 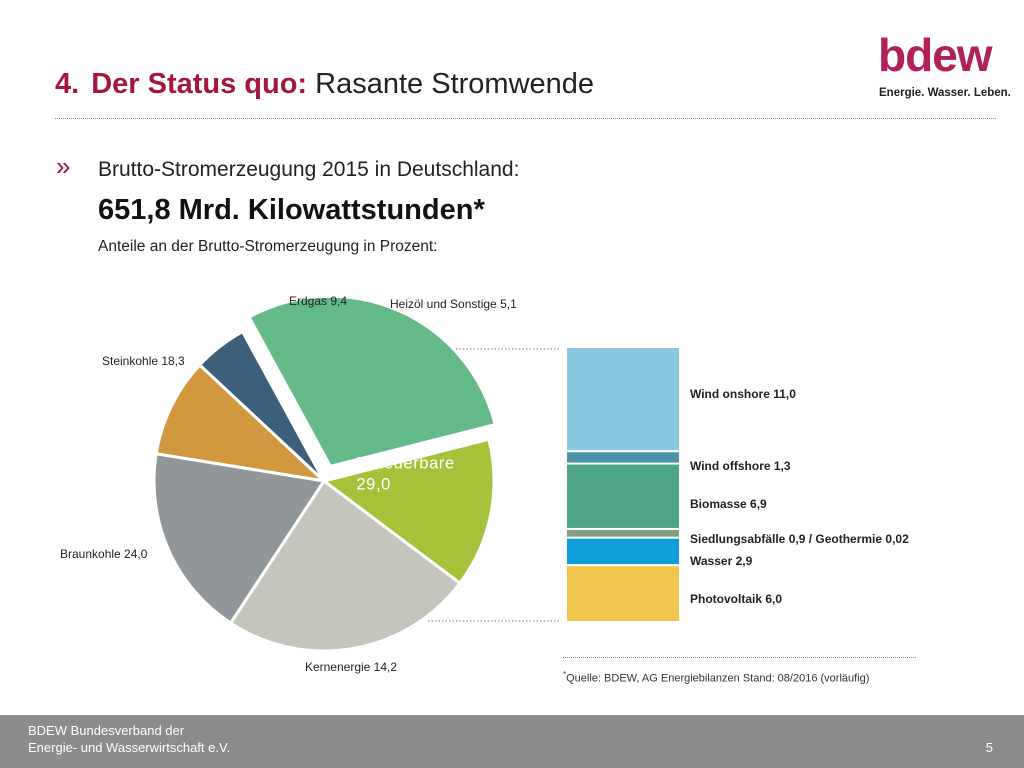 I want to click on bar-label-biomasse: Biomasse 6,9, so click(x=728, y=504).